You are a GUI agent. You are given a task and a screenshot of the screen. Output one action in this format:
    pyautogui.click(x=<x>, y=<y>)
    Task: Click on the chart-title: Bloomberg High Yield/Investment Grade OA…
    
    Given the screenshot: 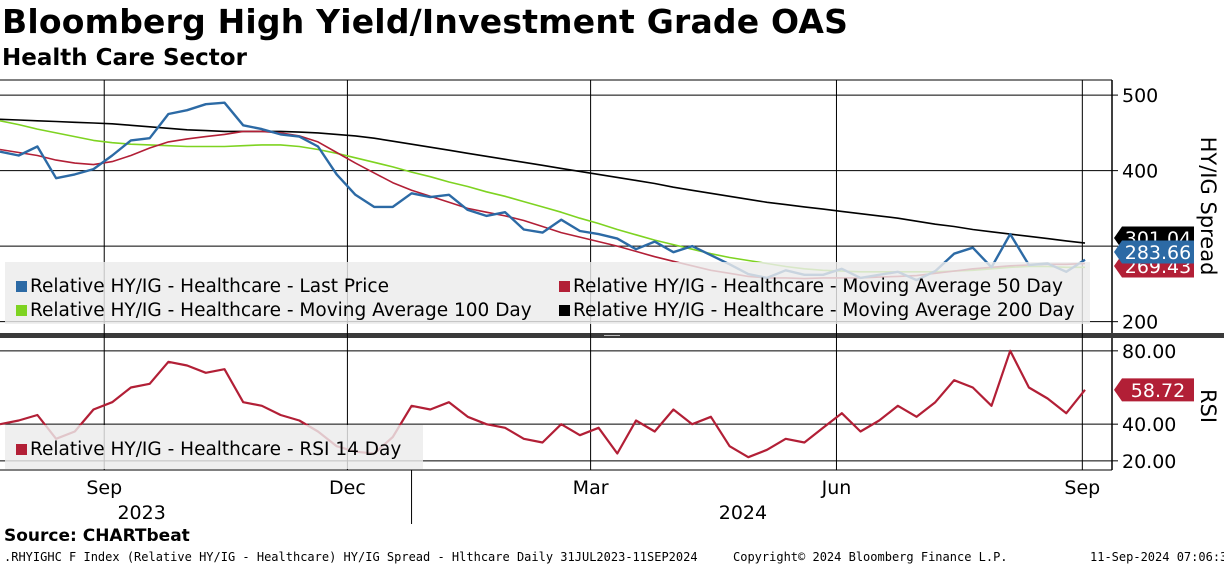 What is the action you would take?
    pyautogui.click(x=425, y=21)
    